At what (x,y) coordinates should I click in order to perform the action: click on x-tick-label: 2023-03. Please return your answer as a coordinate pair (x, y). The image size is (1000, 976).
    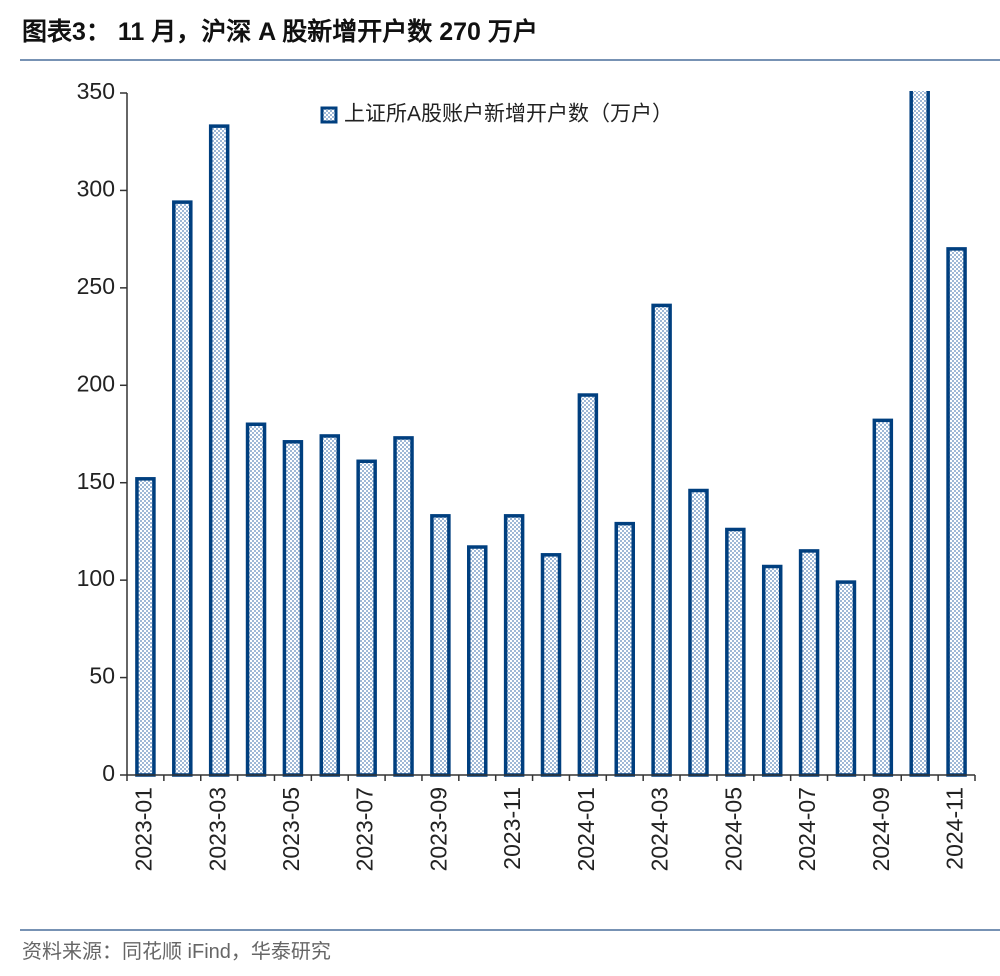
    Looking at the image, I should click on (217, 829).